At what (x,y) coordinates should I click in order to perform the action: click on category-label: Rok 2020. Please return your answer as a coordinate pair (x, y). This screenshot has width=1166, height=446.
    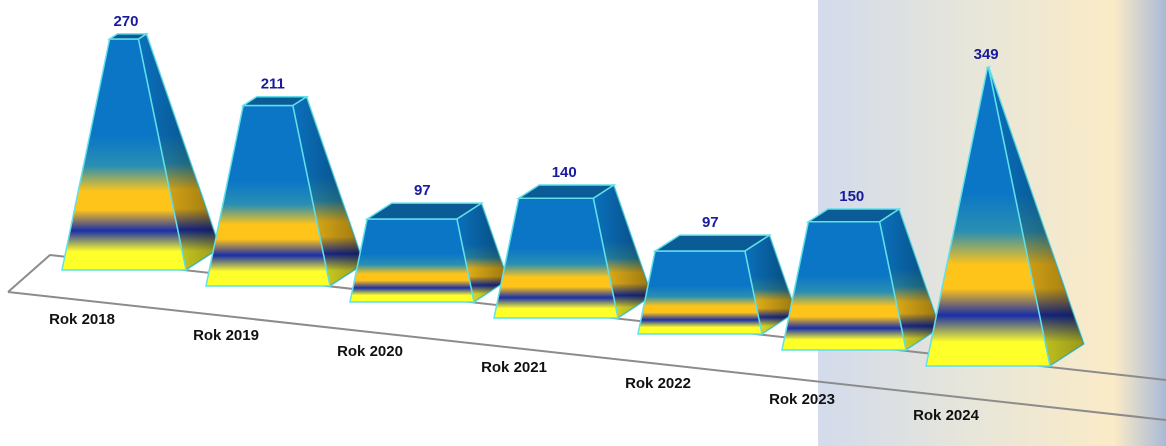
    Looking at the image, I should click on (370, 351).